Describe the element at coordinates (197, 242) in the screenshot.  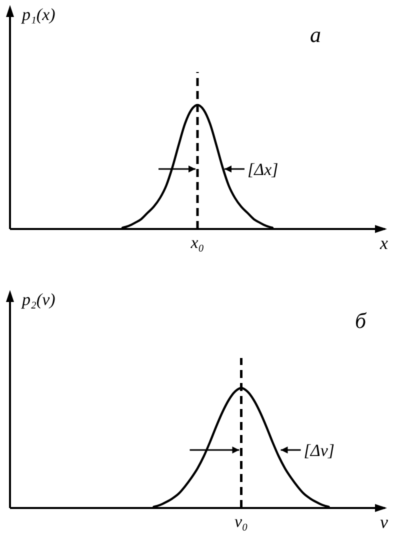
I see `text: x₀` at that location.